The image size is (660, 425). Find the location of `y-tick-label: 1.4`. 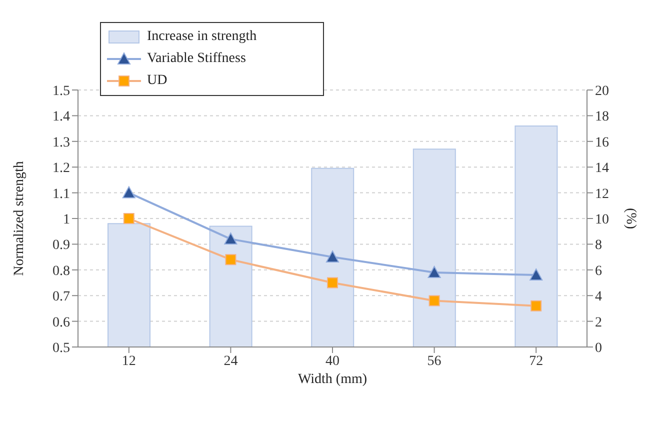

y-tick-label: 1.4 is located at coordinates (61, 117).